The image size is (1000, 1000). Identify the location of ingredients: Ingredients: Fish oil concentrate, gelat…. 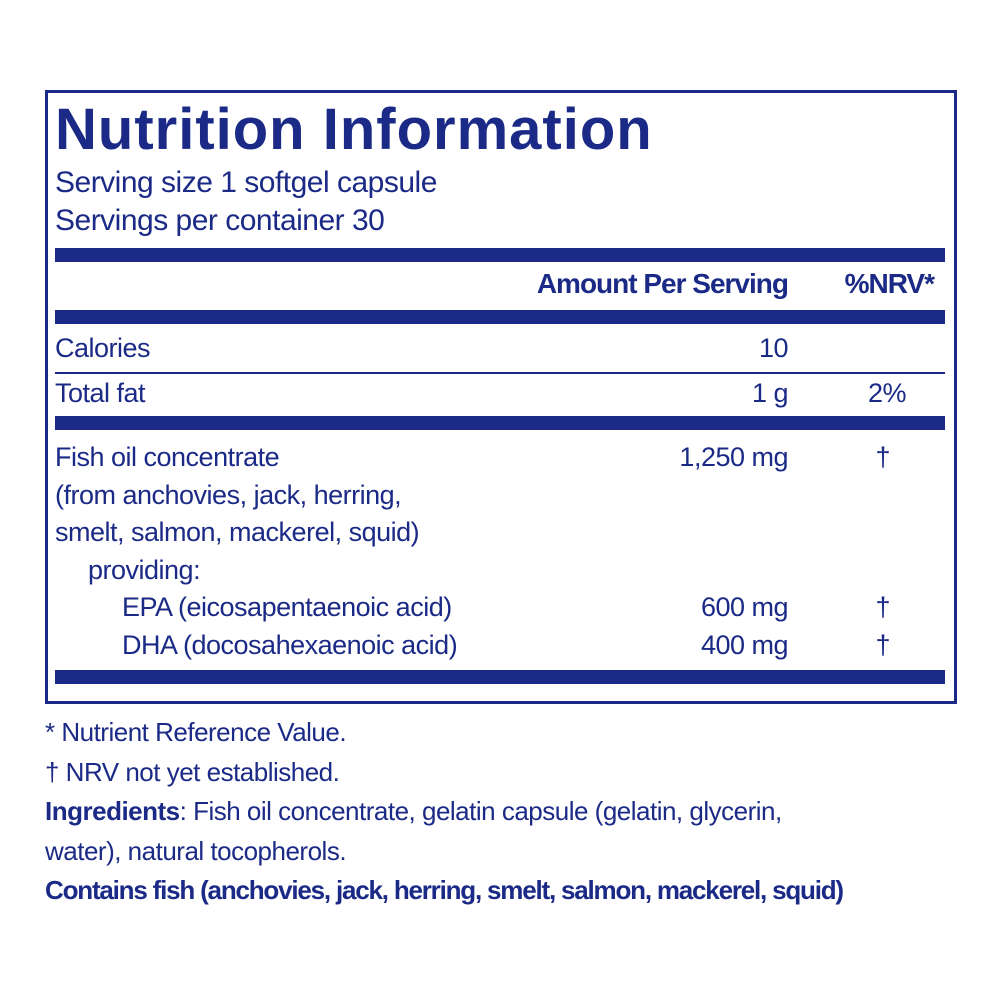
(413, 811).